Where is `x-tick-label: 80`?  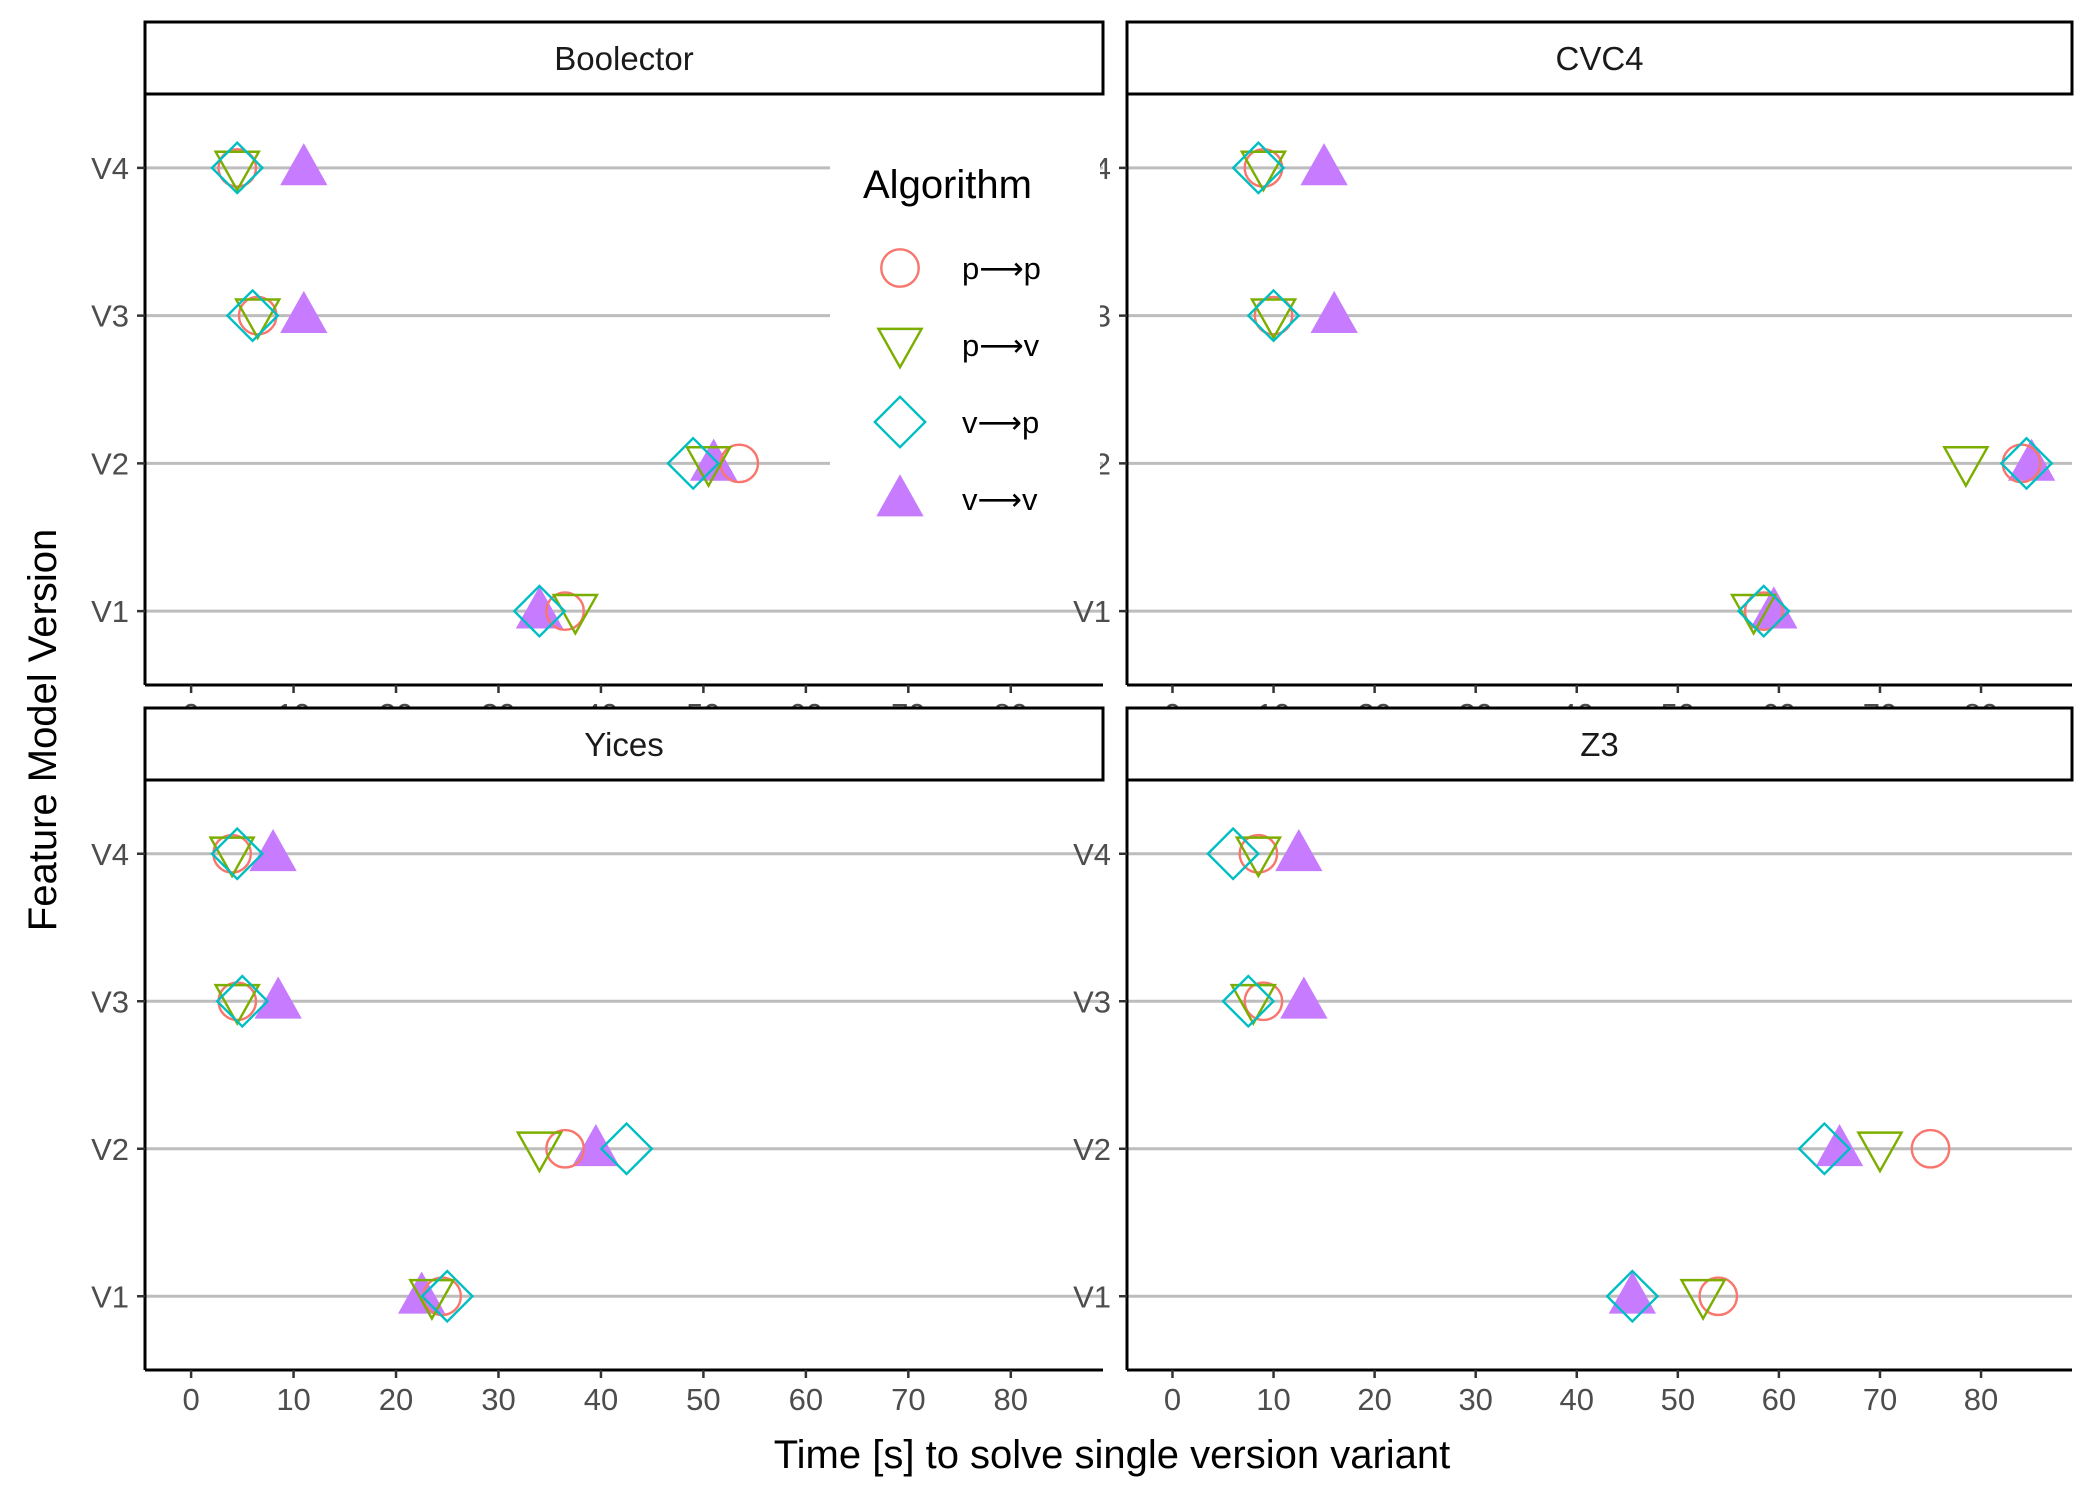 x-tick-label: 80 is located at coordinates (1011, 1399).